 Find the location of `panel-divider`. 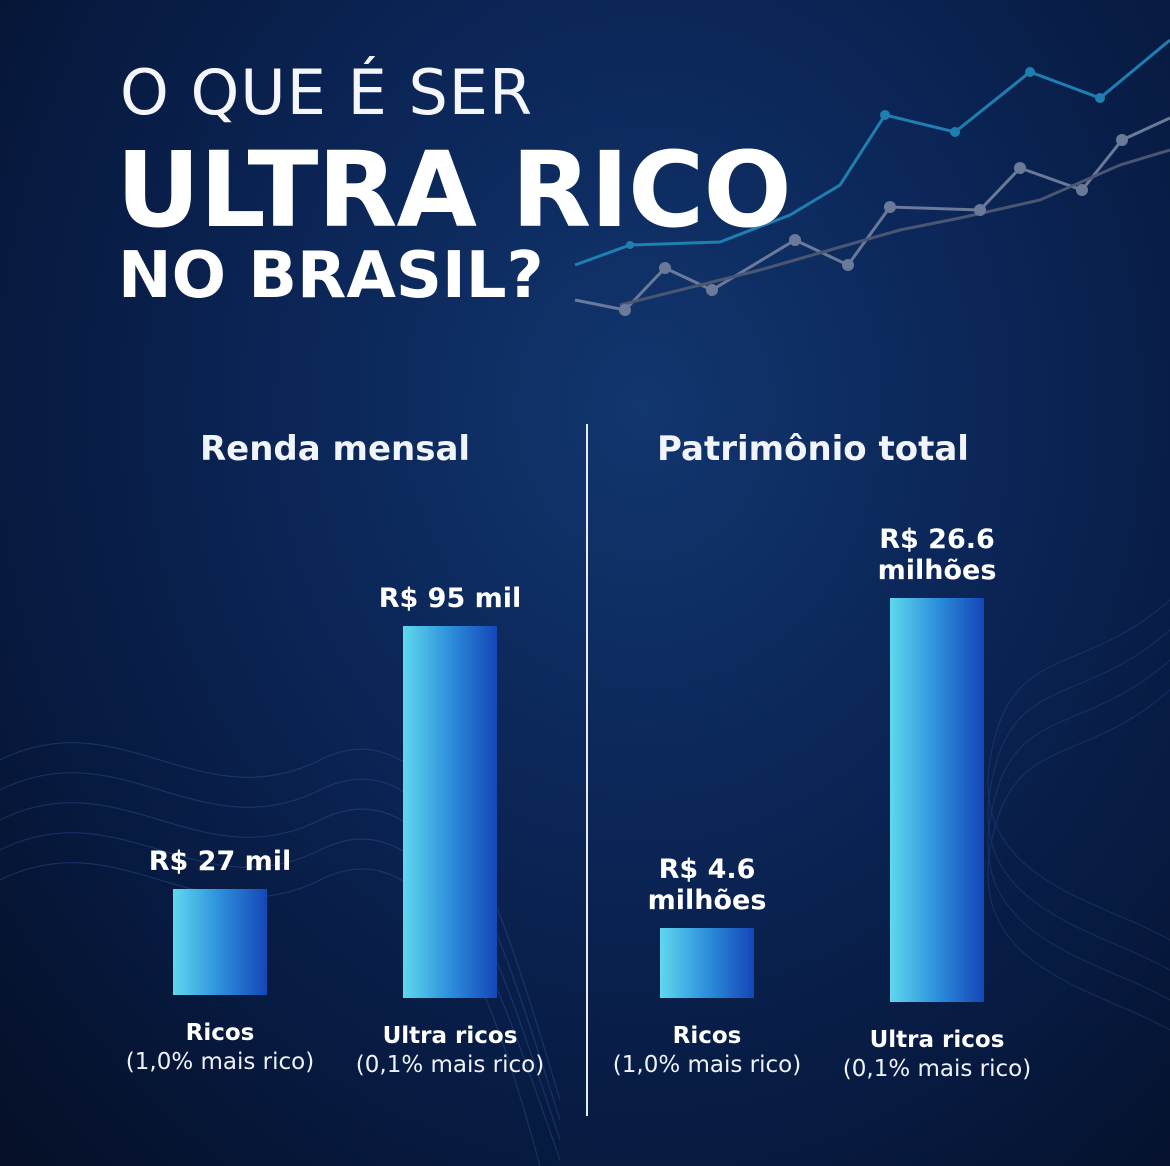

panel-divider is located at coordinates (587, 770).